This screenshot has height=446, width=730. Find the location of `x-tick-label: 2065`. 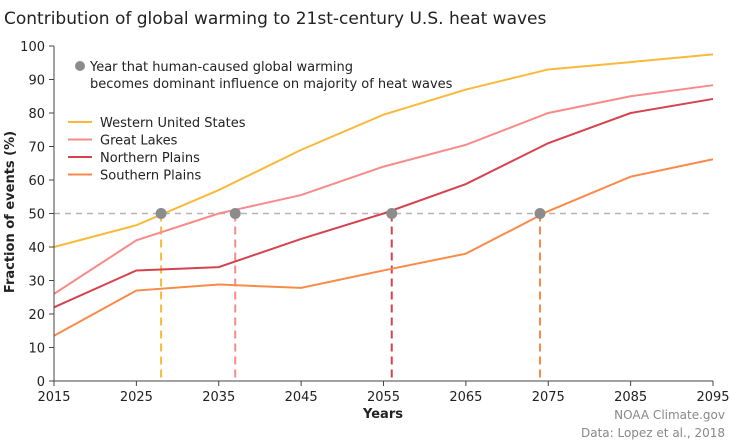

x-tick-label: 2065 is located at coordinates (465, 397).